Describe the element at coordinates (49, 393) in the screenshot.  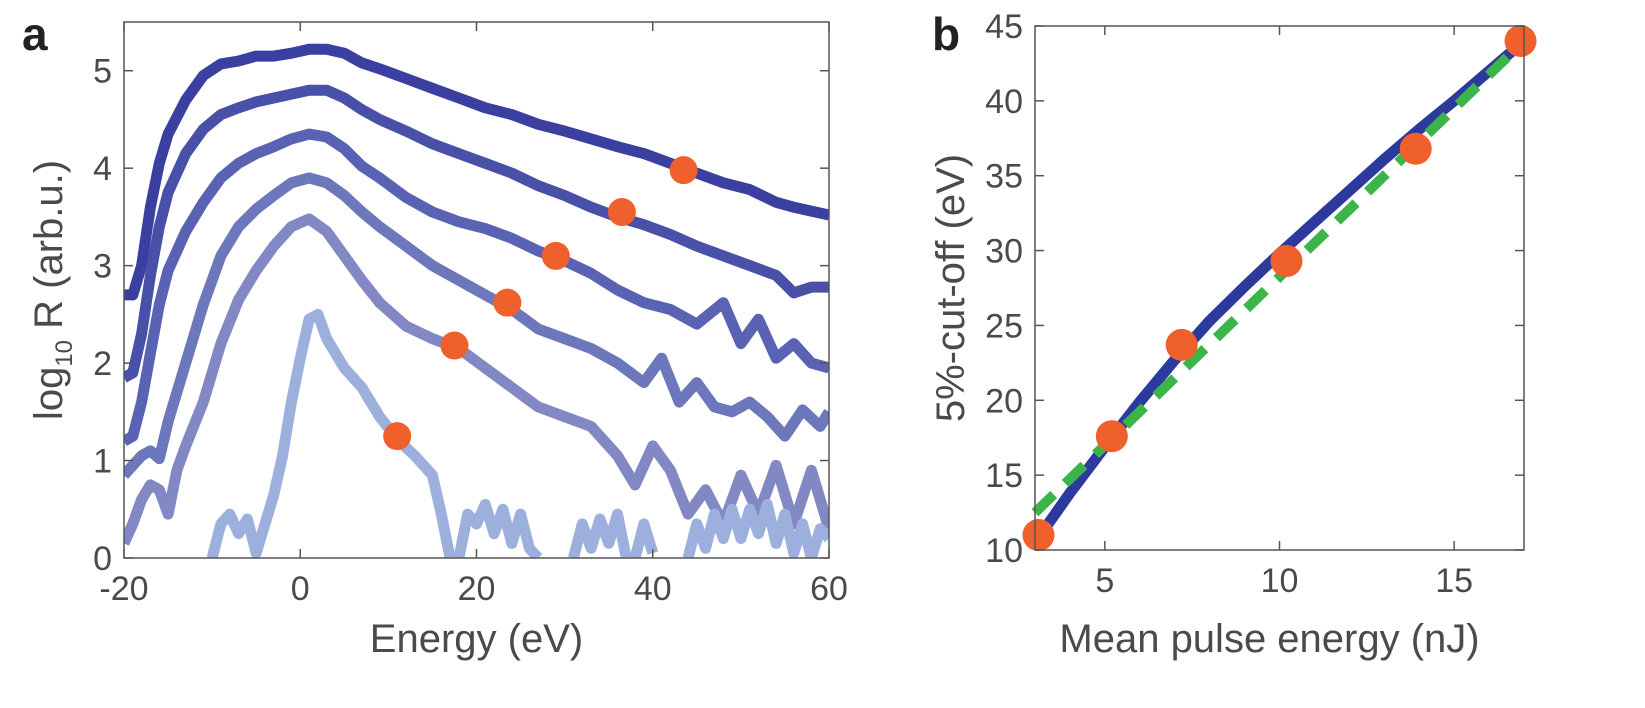
I see `panel-a-y-title-log: log` at that location.